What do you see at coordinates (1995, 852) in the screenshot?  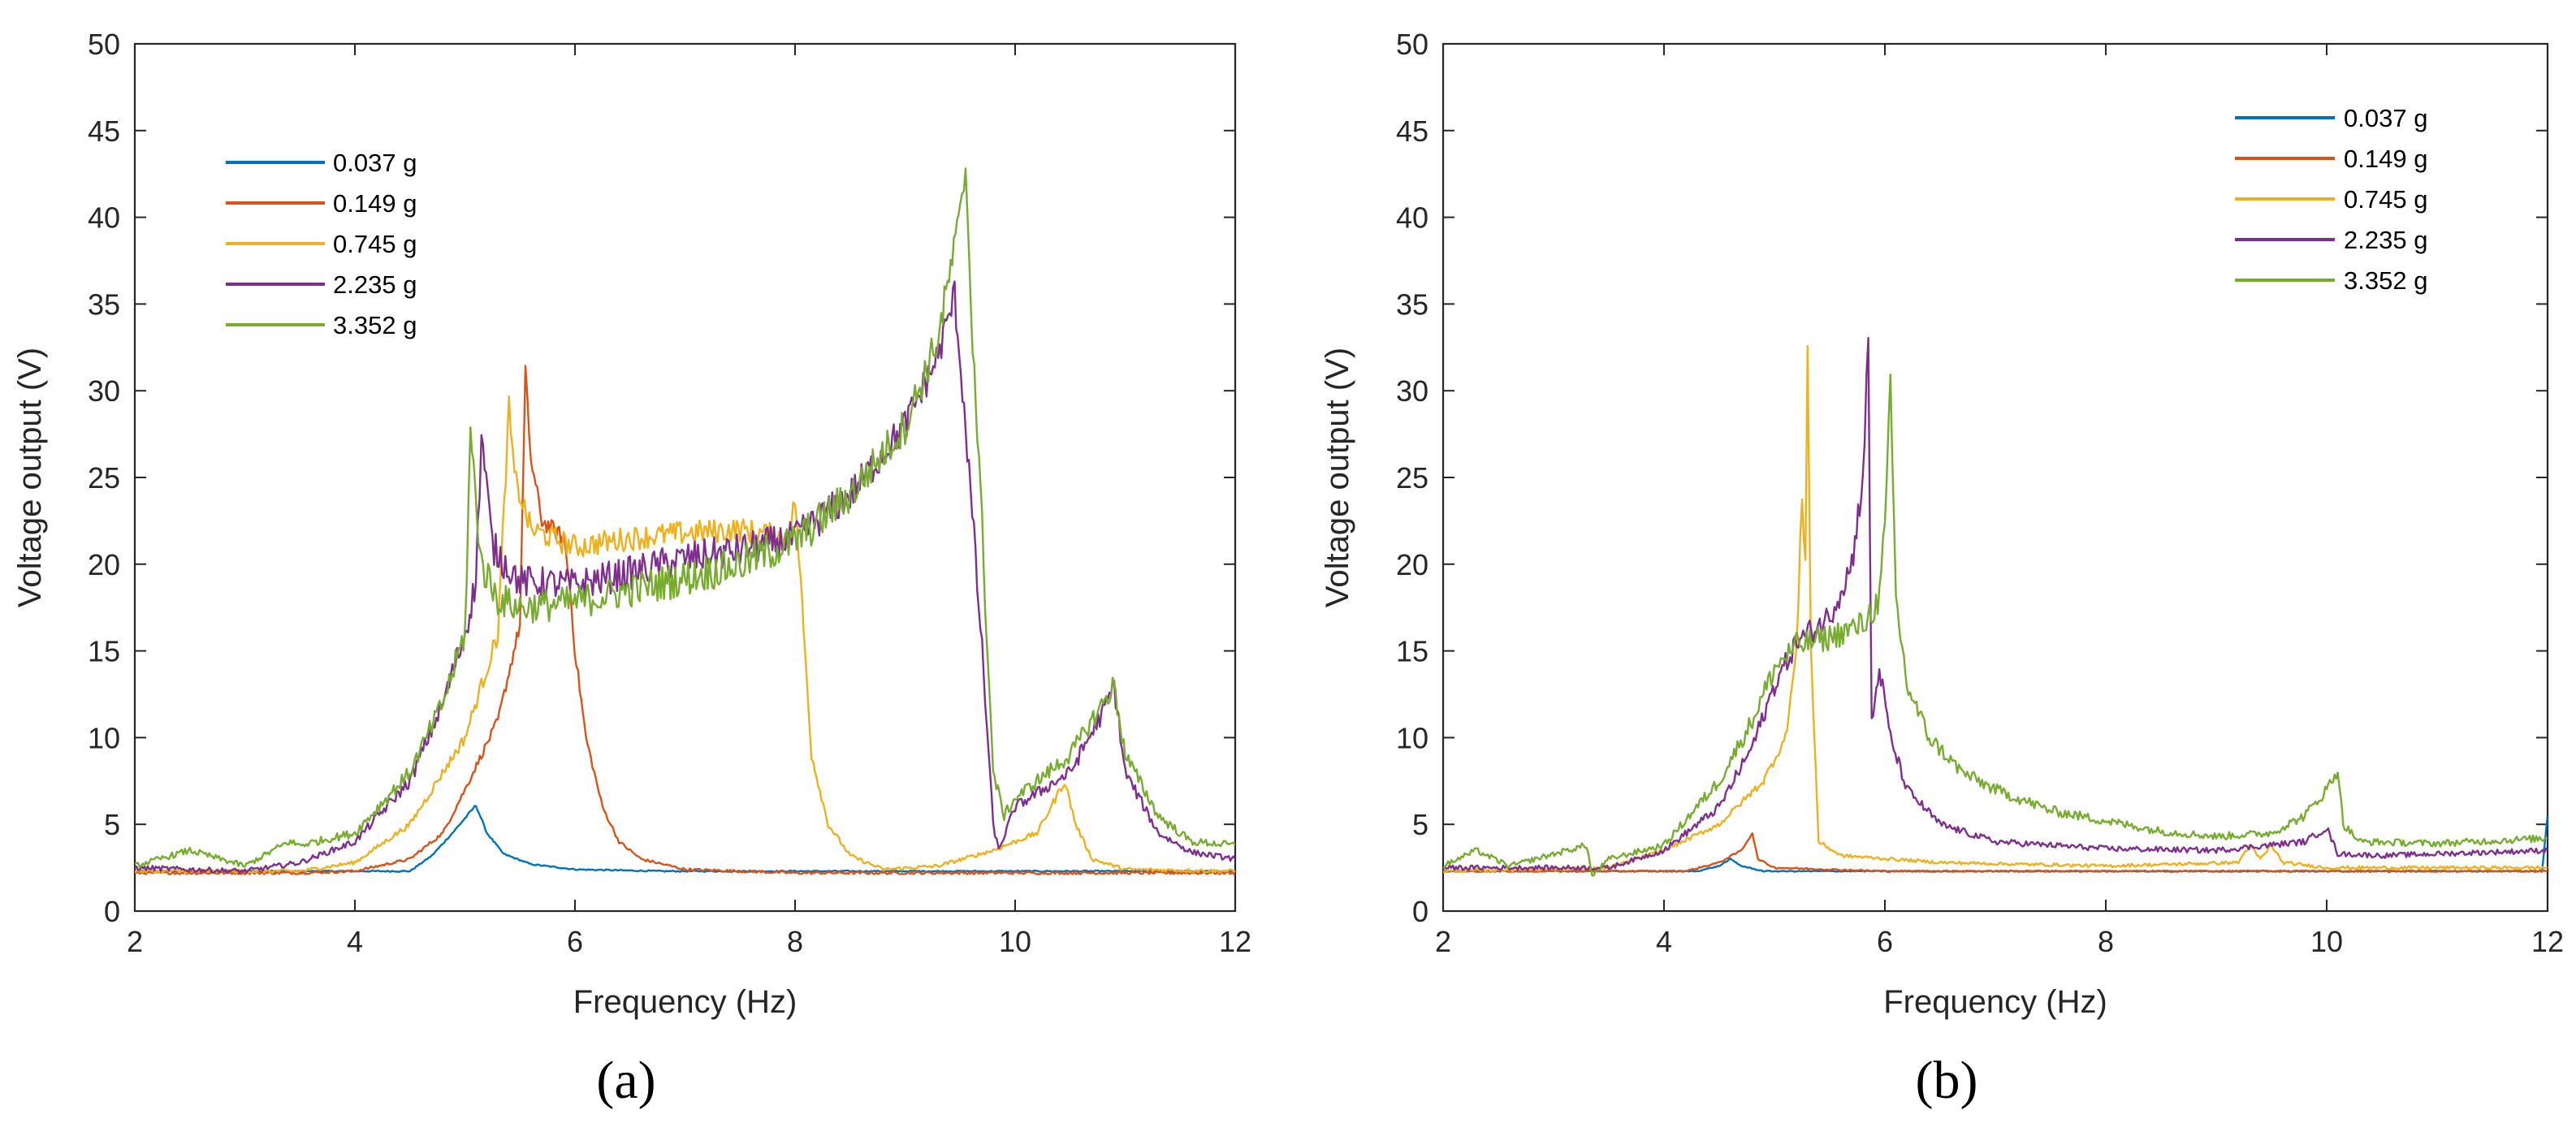 I see `series-line-0-149-g` at bounding box center [1995, 852].